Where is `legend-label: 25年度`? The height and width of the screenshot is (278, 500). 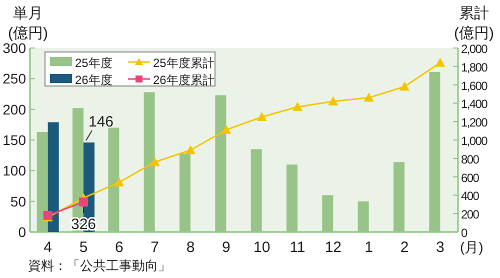 legend-label: 25年度 is located at coordinates (93, 63).